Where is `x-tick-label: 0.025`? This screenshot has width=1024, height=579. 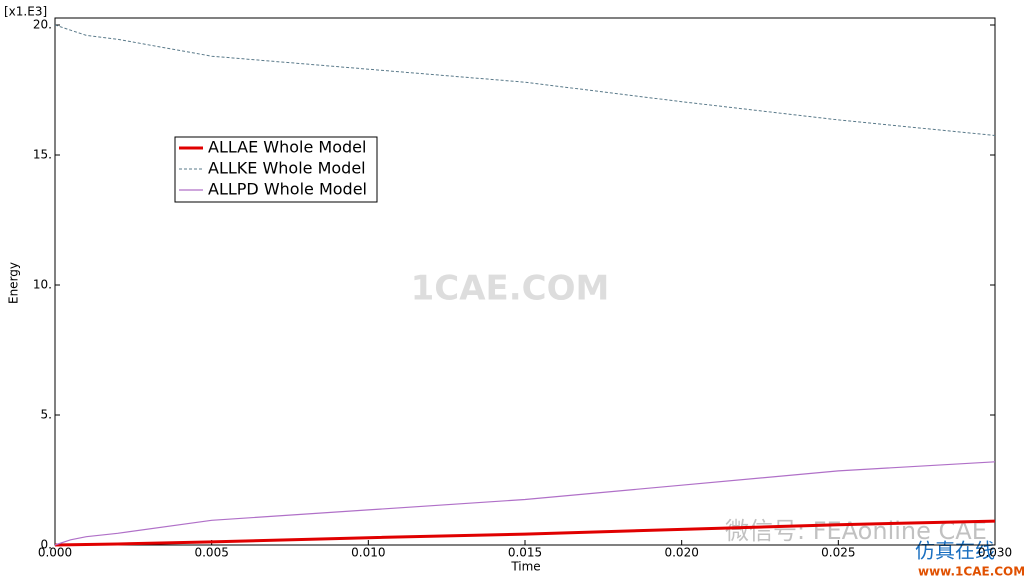 x-tick-label: 0.025 is located at coordinates (838, 553).